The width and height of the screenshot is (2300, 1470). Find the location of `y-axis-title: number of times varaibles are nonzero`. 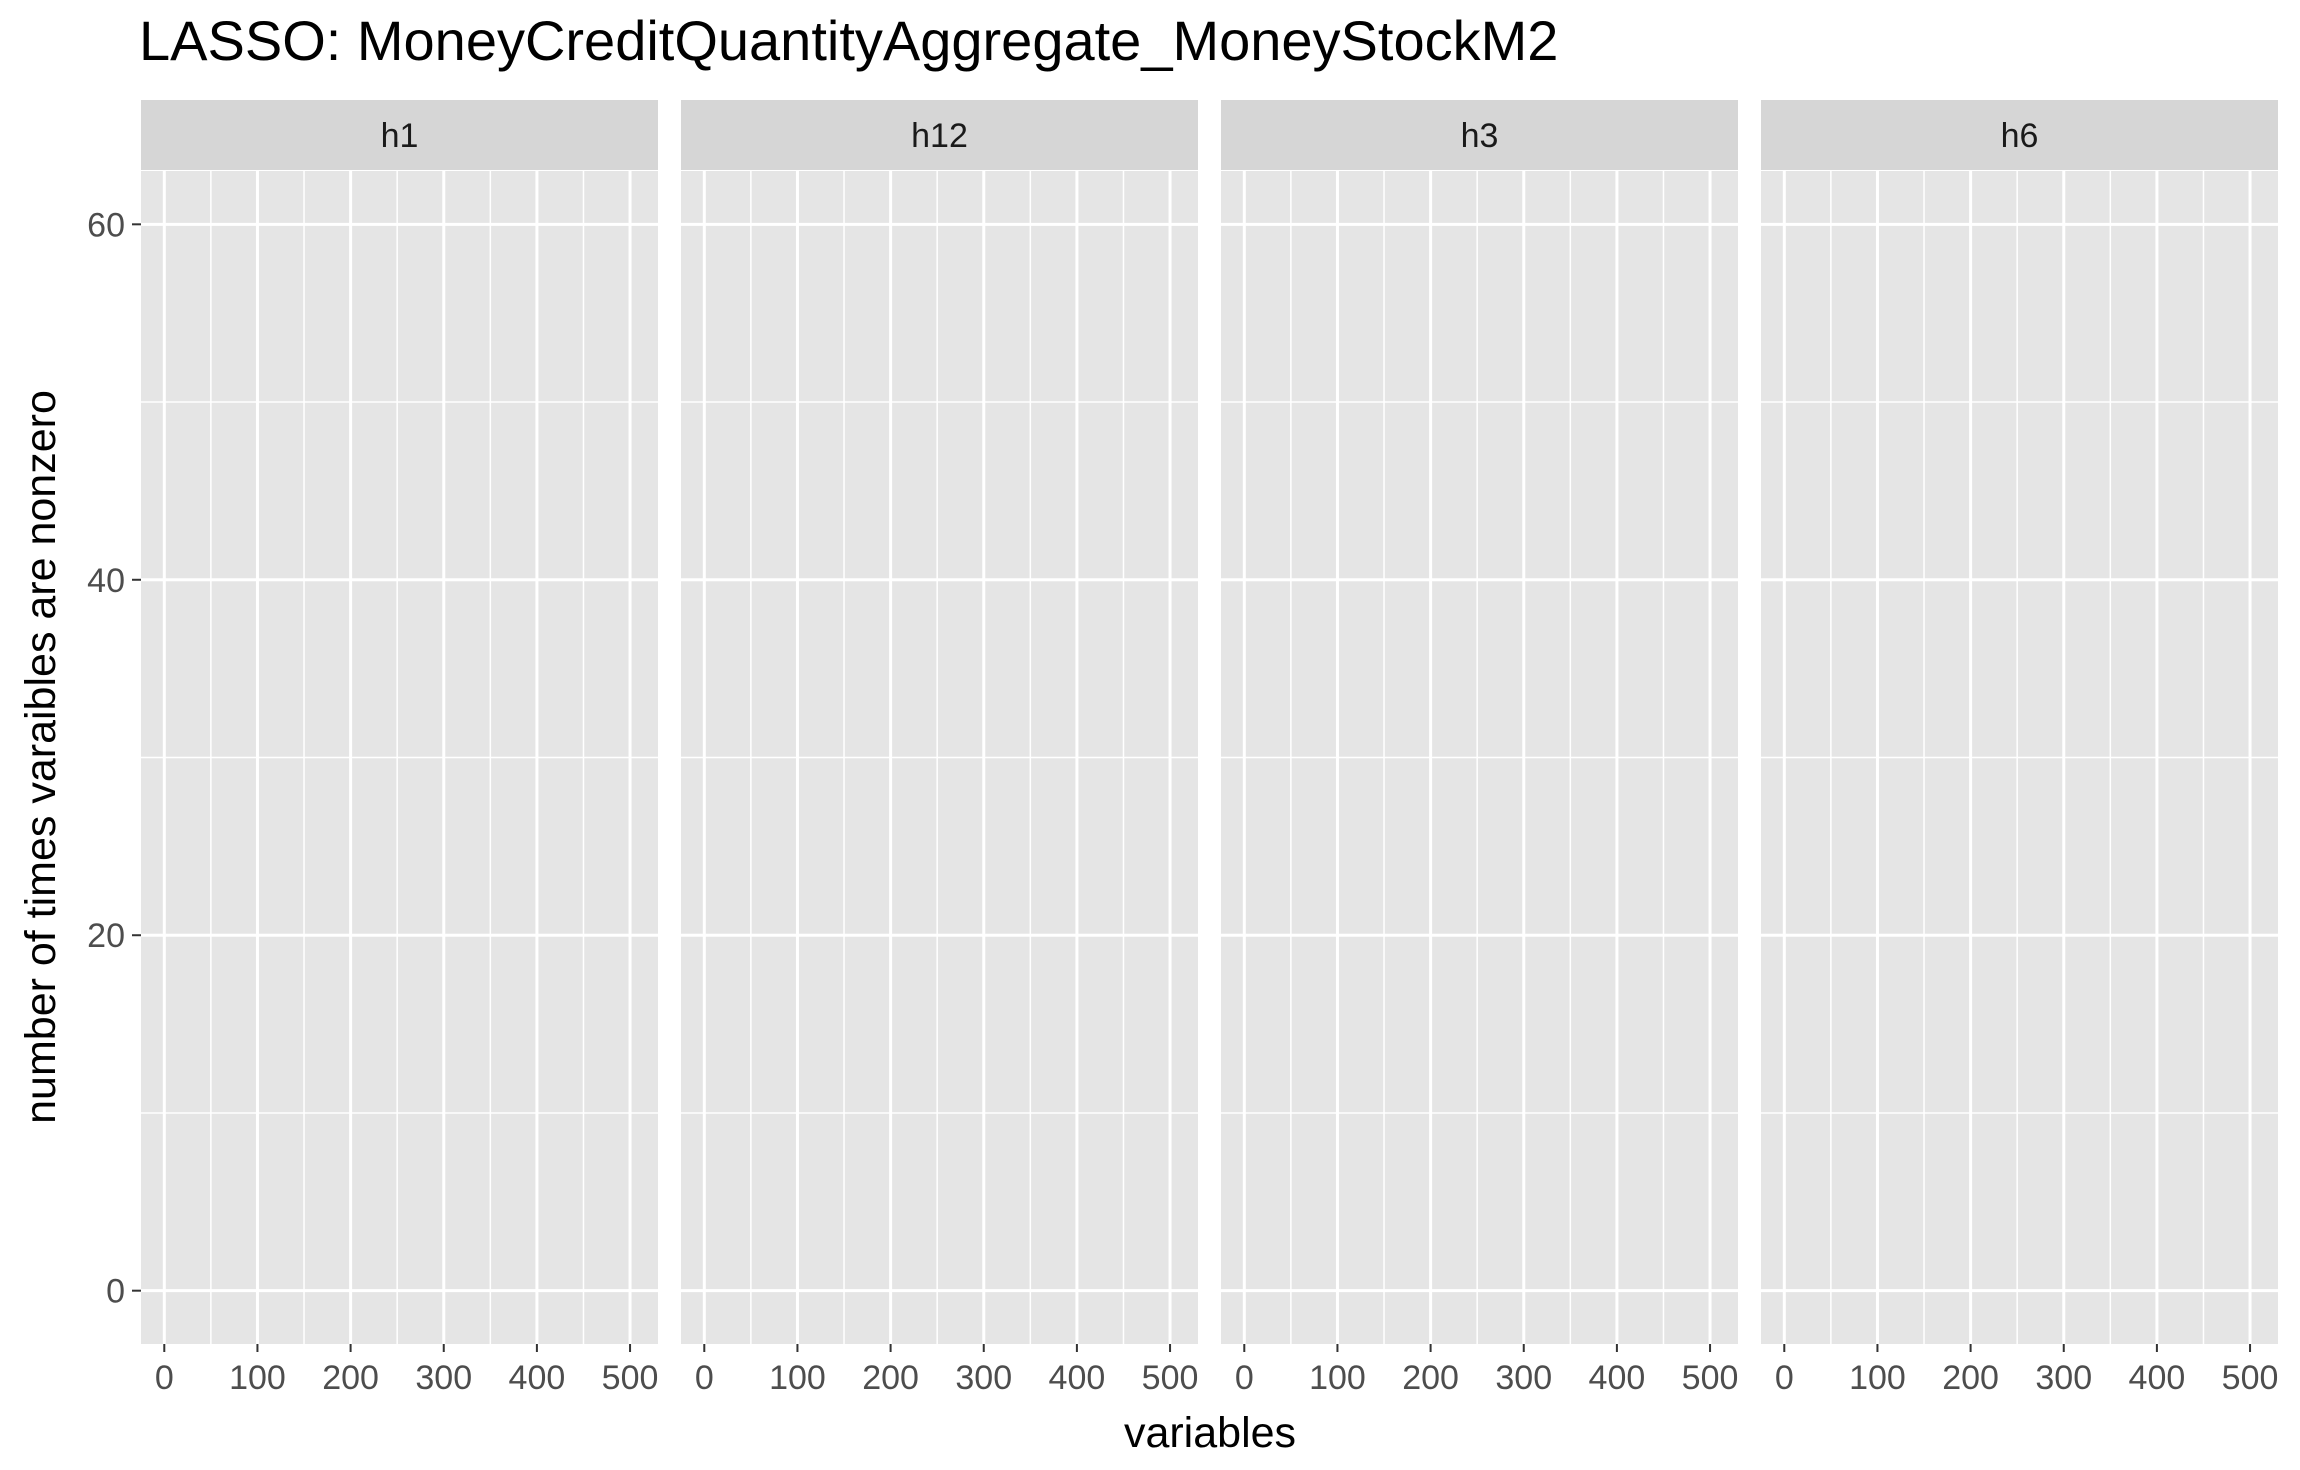

y-axis-title: number of times varaibles are nonzero is located at coordinates (41, 757).